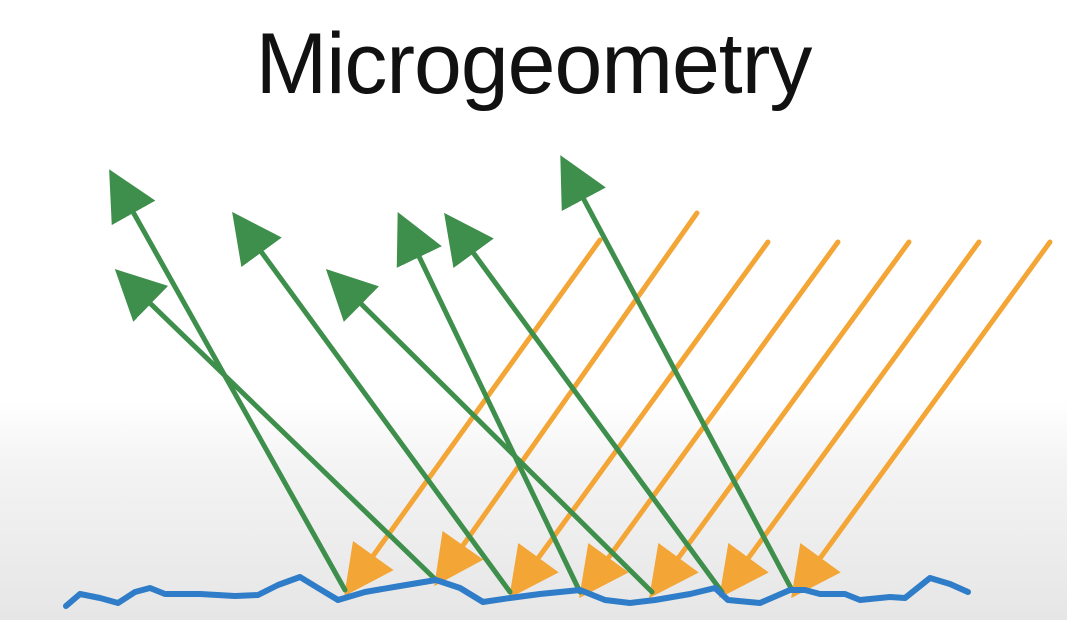 This screenshot has height=620, width=1067. What do you see at coordinates (489, 403) in the screenshot?
I see `reflected-ray-arrow-icon` at bounding box center [489, 403].